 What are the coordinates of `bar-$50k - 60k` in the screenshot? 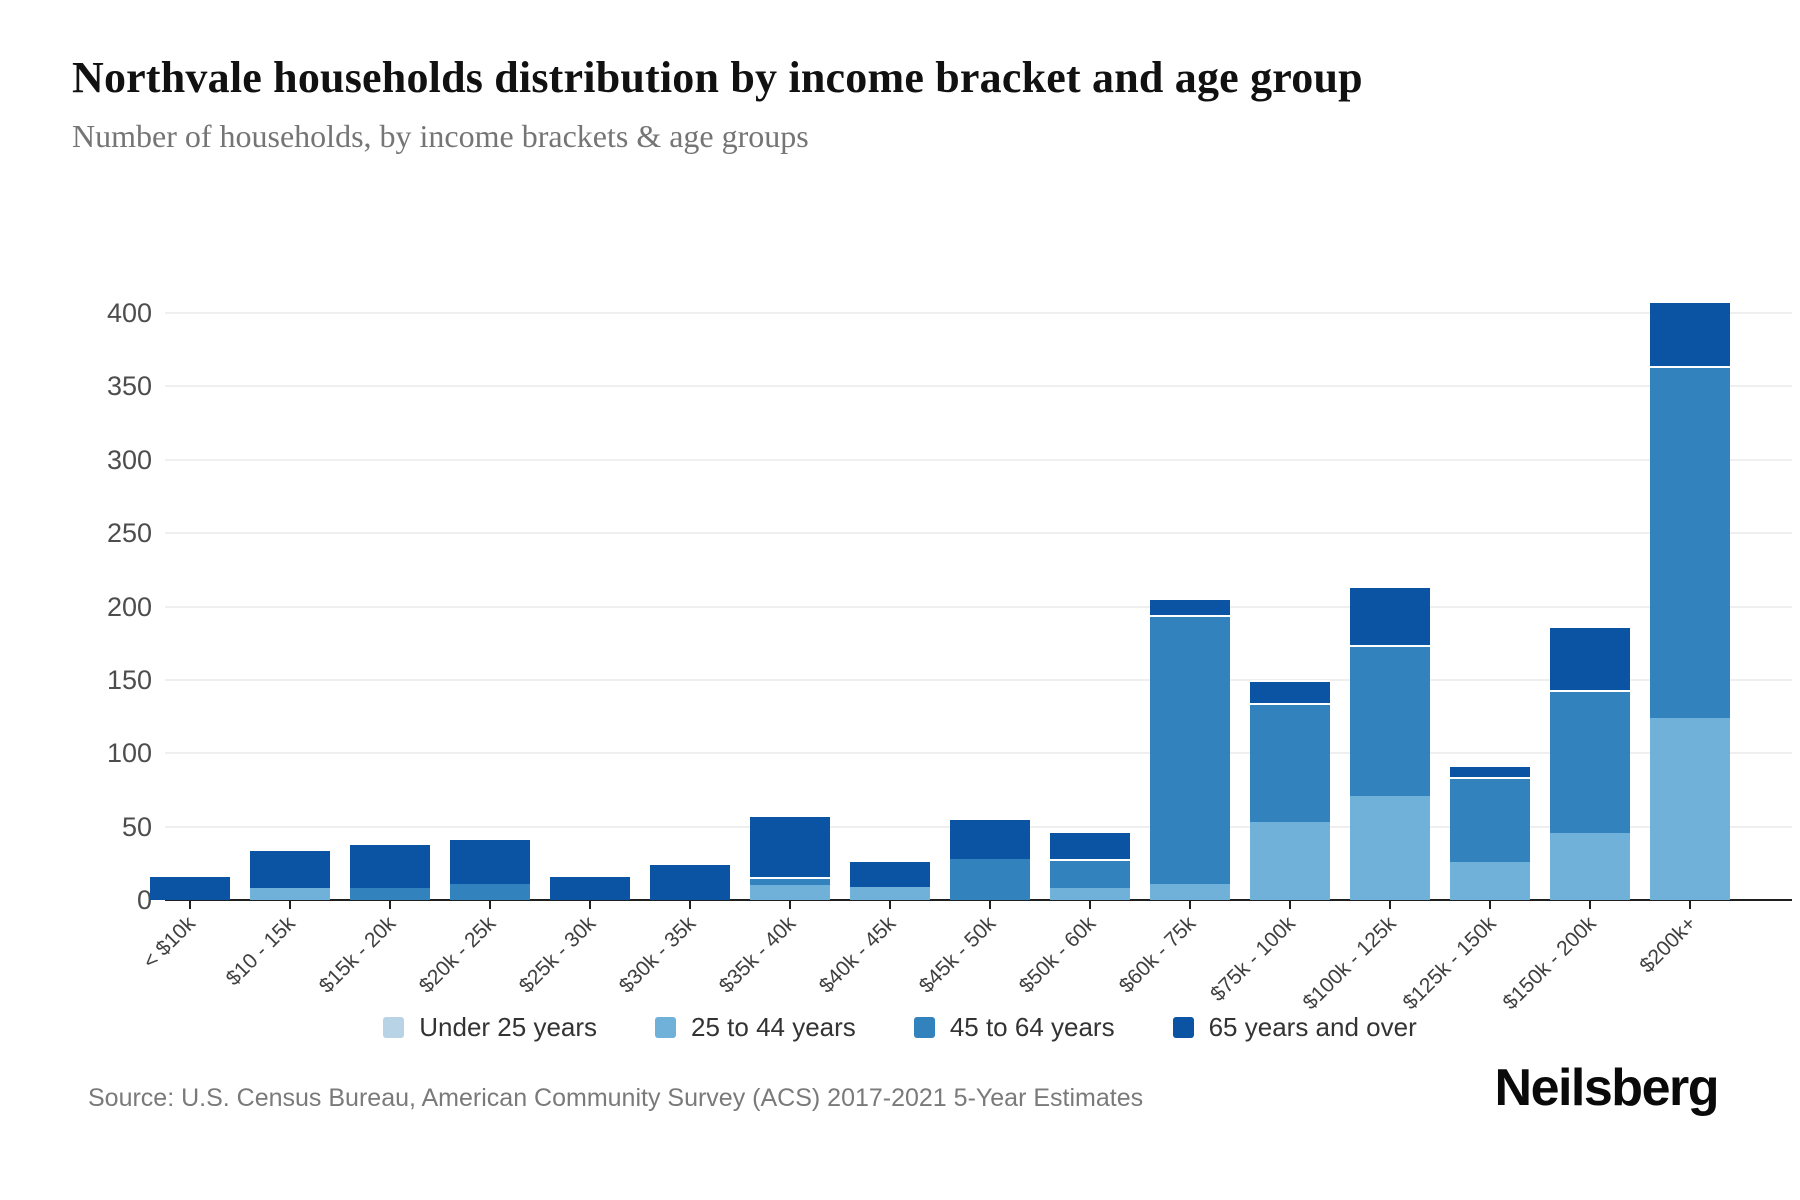 It's located at (1090, 865).